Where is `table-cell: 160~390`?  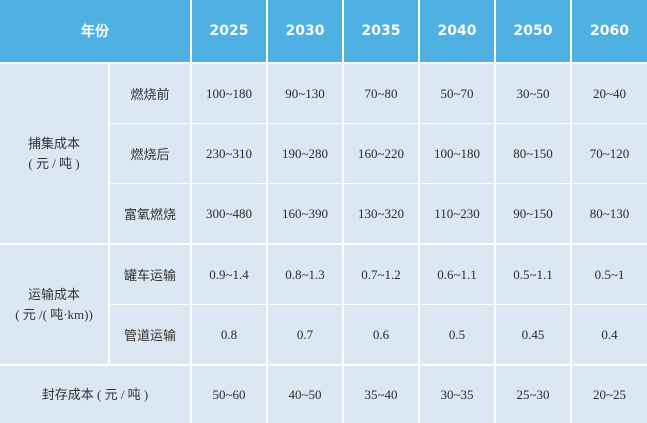
table-cell: 160~390 is located at coordinates (304, 213).